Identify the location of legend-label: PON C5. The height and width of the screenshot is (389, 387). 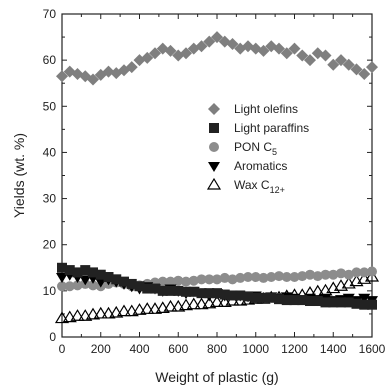
(255, 148).